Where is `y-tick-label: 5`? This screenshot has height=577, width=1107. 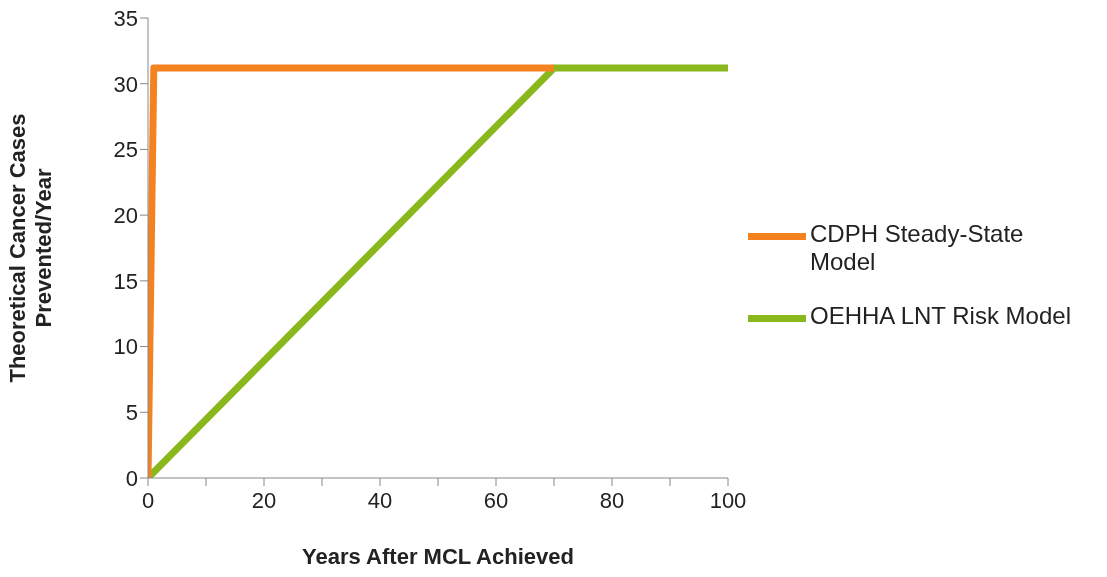
y-tick-label: 5 is located at coordinates (131, 413).